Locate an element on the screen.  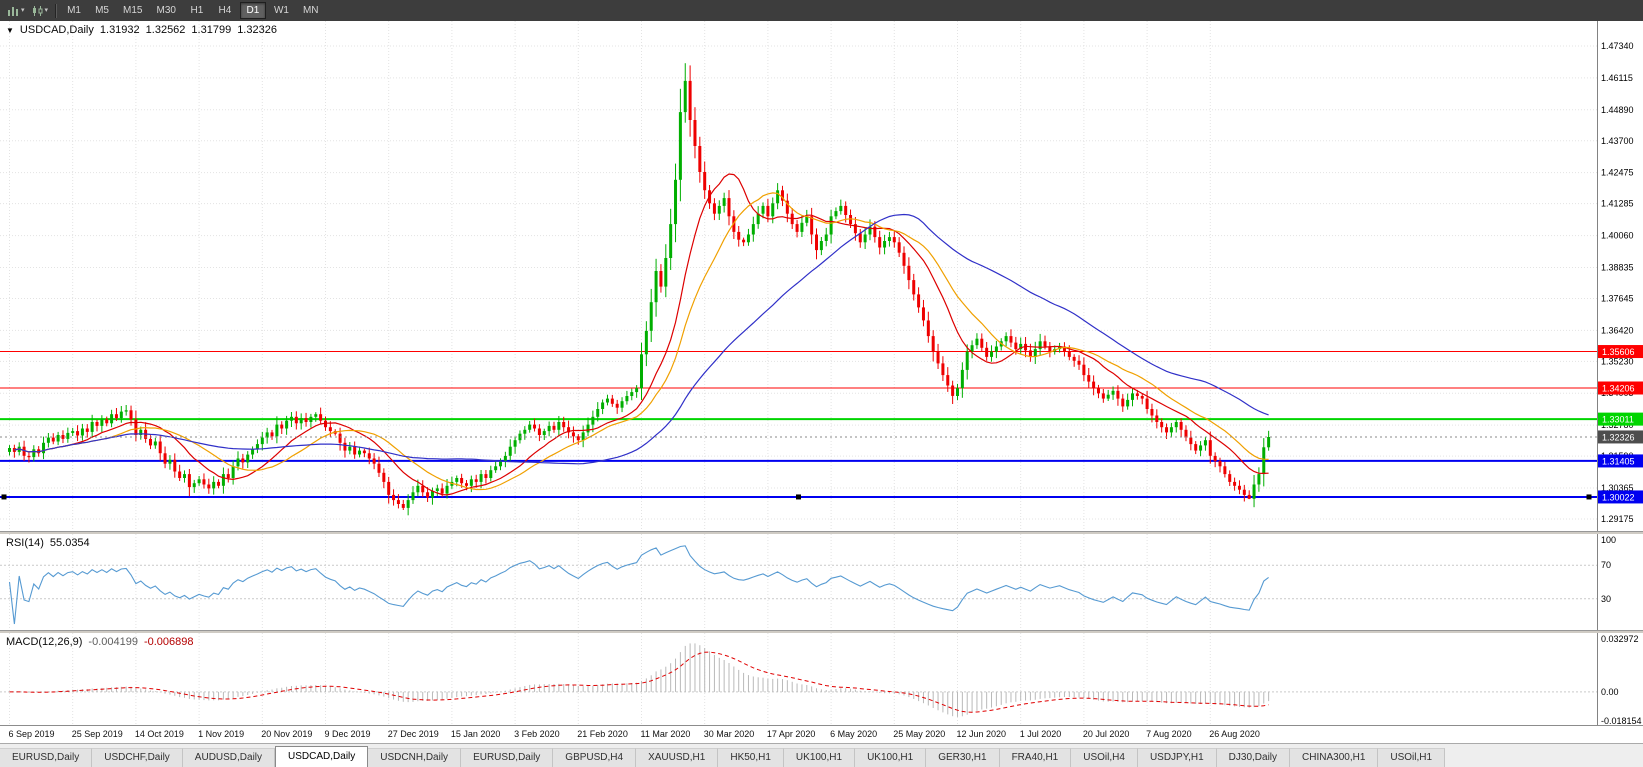
timeframe-m15-button: M15 is located at coordinates (132, 10).